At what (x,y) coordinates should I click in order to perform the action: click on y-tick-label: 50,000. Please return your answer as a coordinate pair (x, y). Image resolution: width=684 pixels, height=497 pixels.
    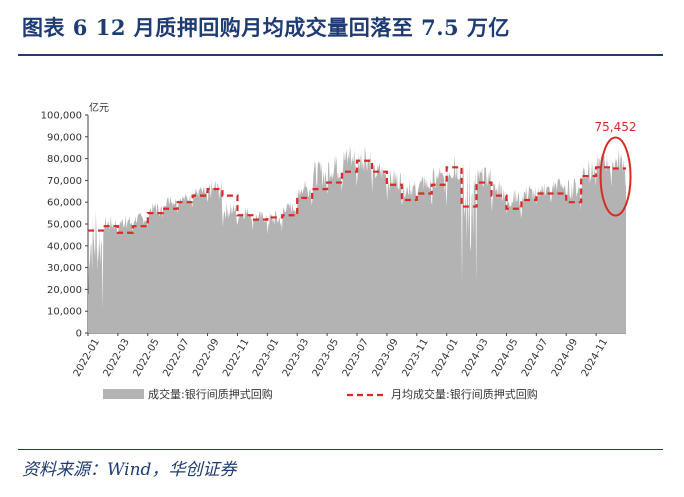
    Looking at the image, I should click on (64, 225).